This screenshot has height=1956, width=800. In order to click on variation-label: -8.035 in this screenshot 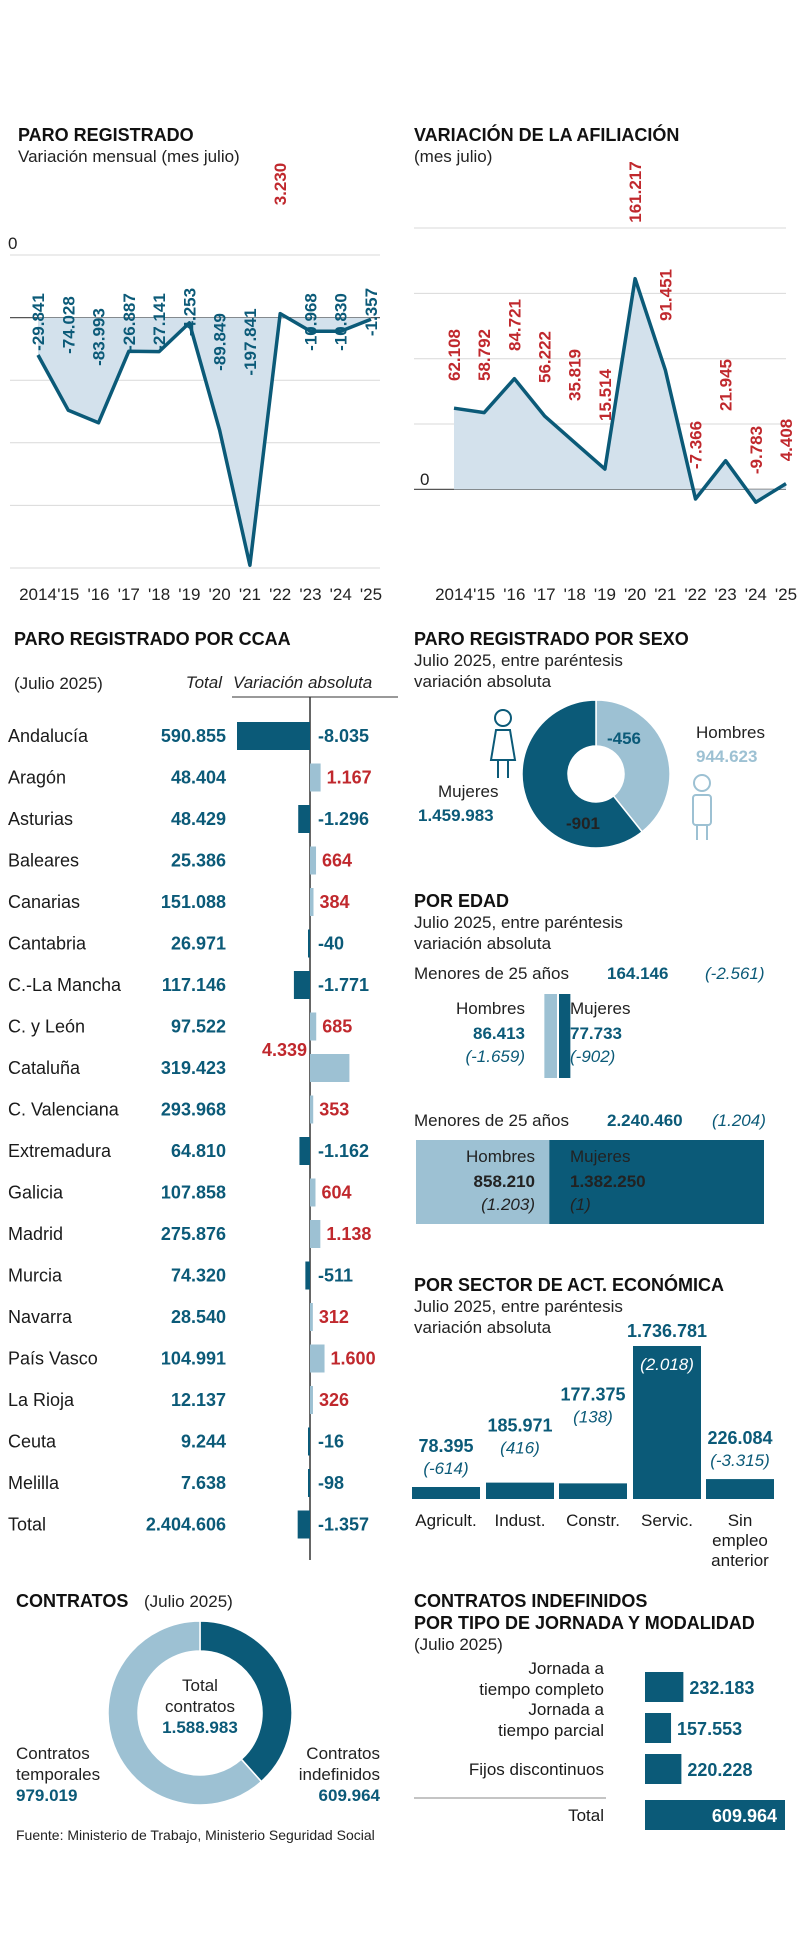, I will do `click(343, 736)`.